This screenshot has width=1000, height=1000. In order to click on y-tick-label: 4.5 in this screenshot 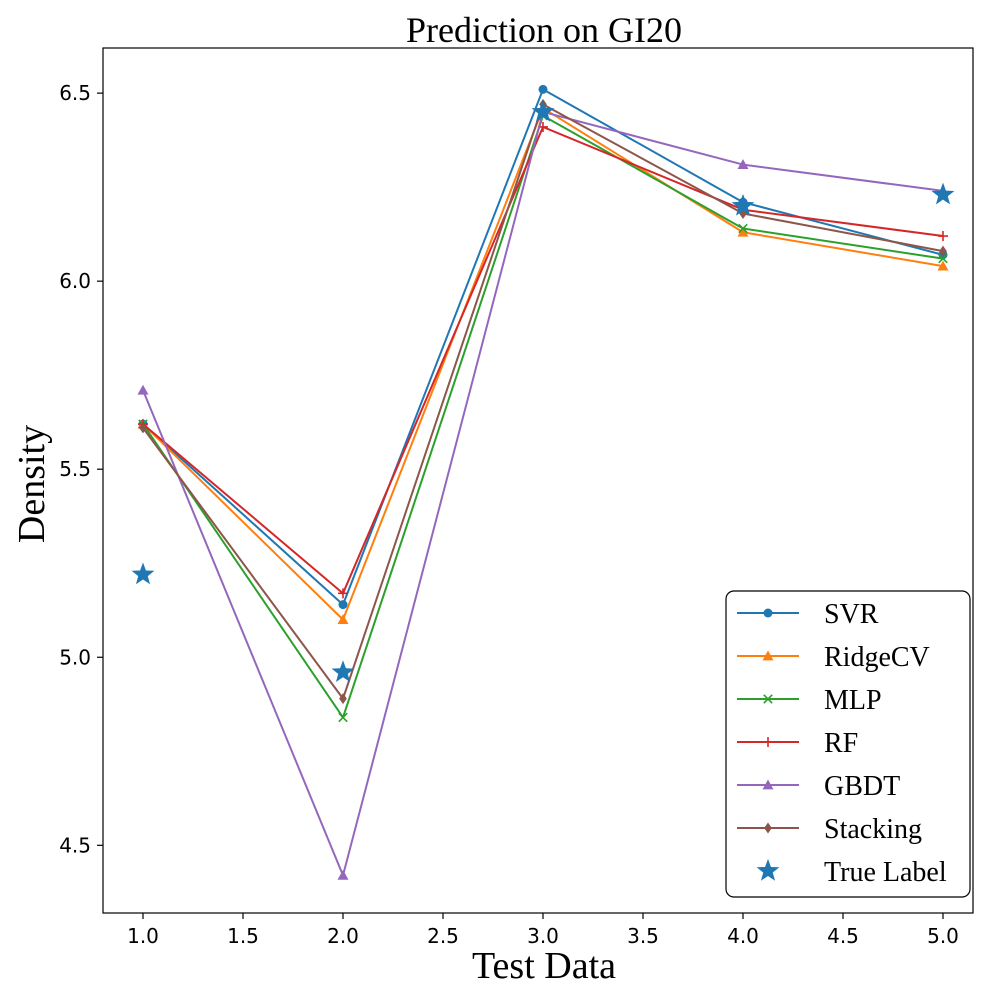, I will do `click(75, 845)`.